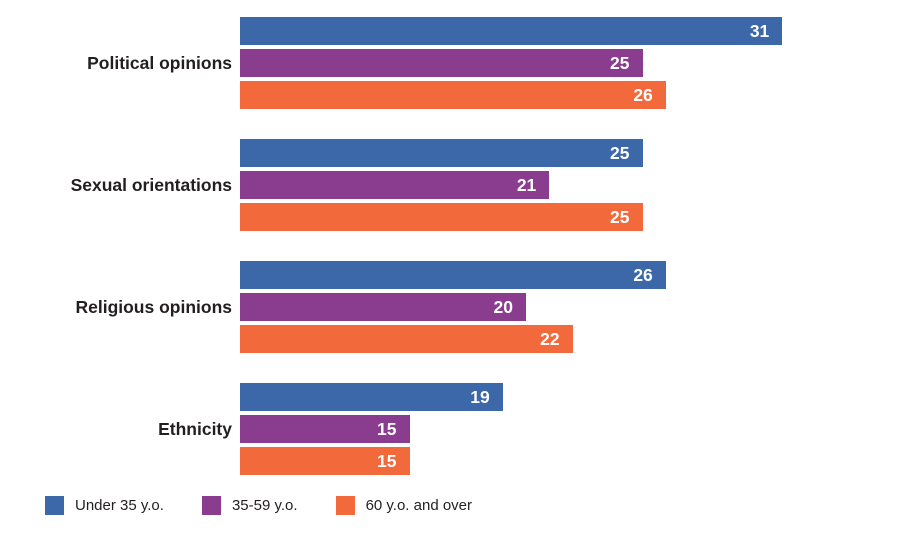 Image resolution: width=922 pixels, height=533 pixels. I want to click on bar-value-label: 31, so click(759, 31).